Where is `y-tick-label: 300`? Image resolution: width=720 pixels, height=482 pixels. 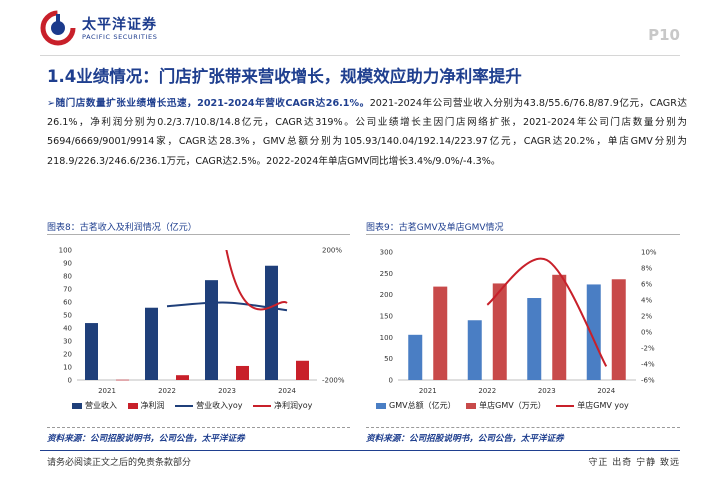
y-tick-label: 300 is located at coordinates (386, 253).